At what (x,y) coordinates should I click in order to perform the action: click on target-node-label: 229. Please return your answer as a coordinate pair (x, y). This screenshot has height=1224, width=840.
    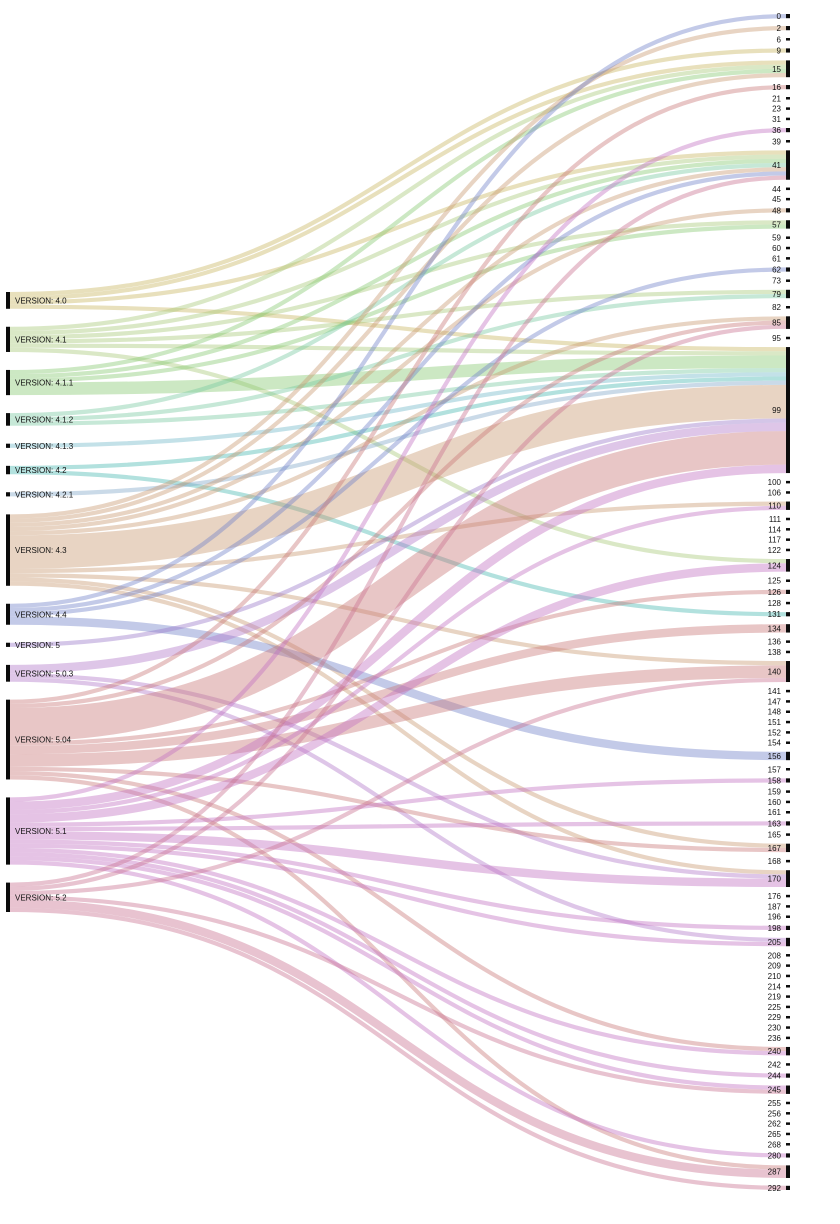
    Looking at the image, I should click on (775, 1017).